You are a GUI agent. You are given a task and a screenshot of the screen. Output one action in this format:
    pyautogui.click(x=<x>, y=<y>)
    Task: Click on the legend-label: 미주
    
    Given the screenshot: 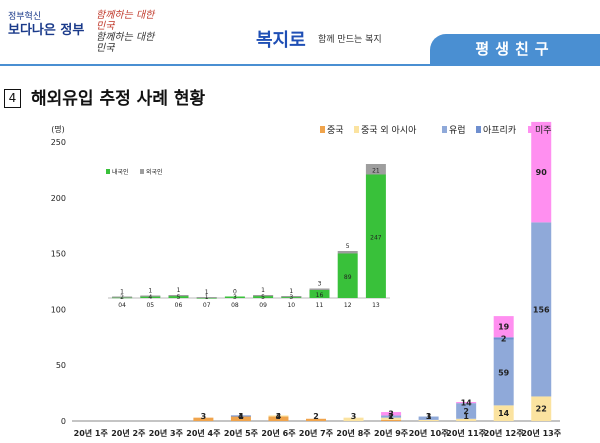 What is the action you would take?
    pyautogui.click(x=543, y=130)
    